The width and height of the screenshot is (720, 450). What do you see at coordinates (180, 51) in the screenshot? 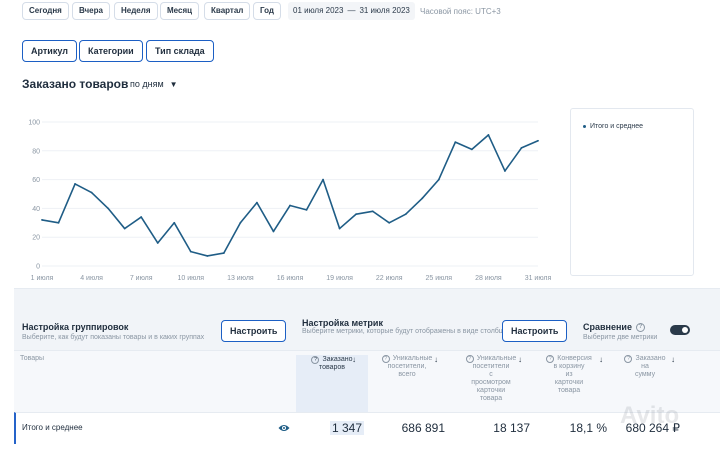
I see `filter-warehouse-type-button: Тип склада` at bounding box center [180, 51].